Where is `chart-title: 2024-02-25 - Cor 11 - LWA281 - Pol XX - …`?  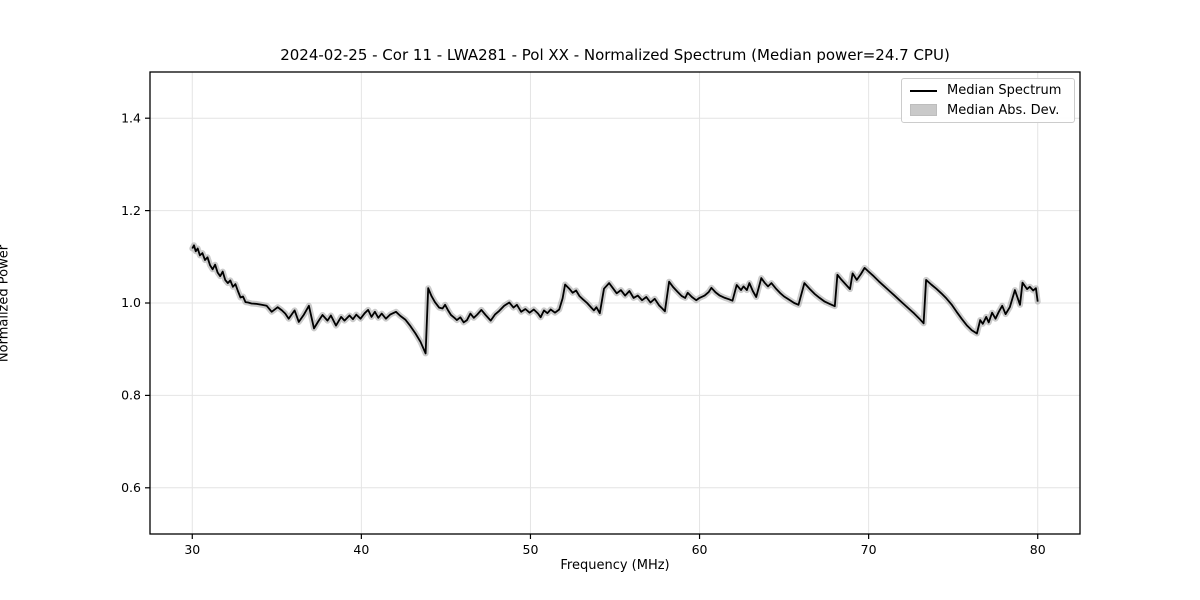 chart-title: 2024-02-25 - Cor 11 - LWA281 - Pol XX - … is located at coordinates (615, 55).